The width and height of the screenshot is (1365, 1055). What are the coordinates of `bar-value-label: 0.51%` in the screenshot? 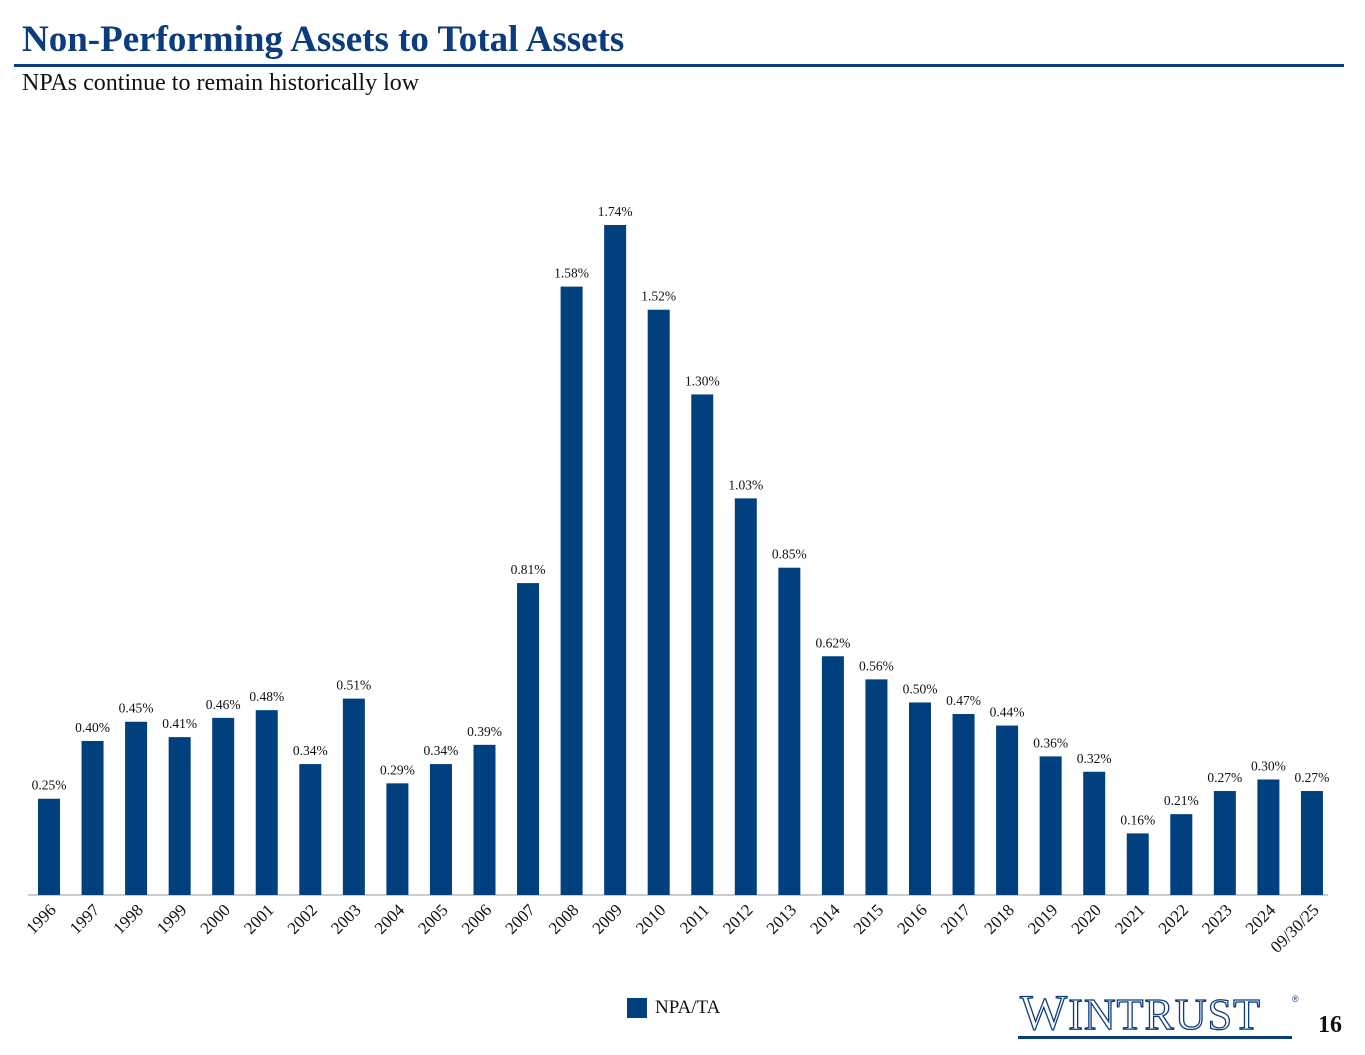 It's located at (353, 685).